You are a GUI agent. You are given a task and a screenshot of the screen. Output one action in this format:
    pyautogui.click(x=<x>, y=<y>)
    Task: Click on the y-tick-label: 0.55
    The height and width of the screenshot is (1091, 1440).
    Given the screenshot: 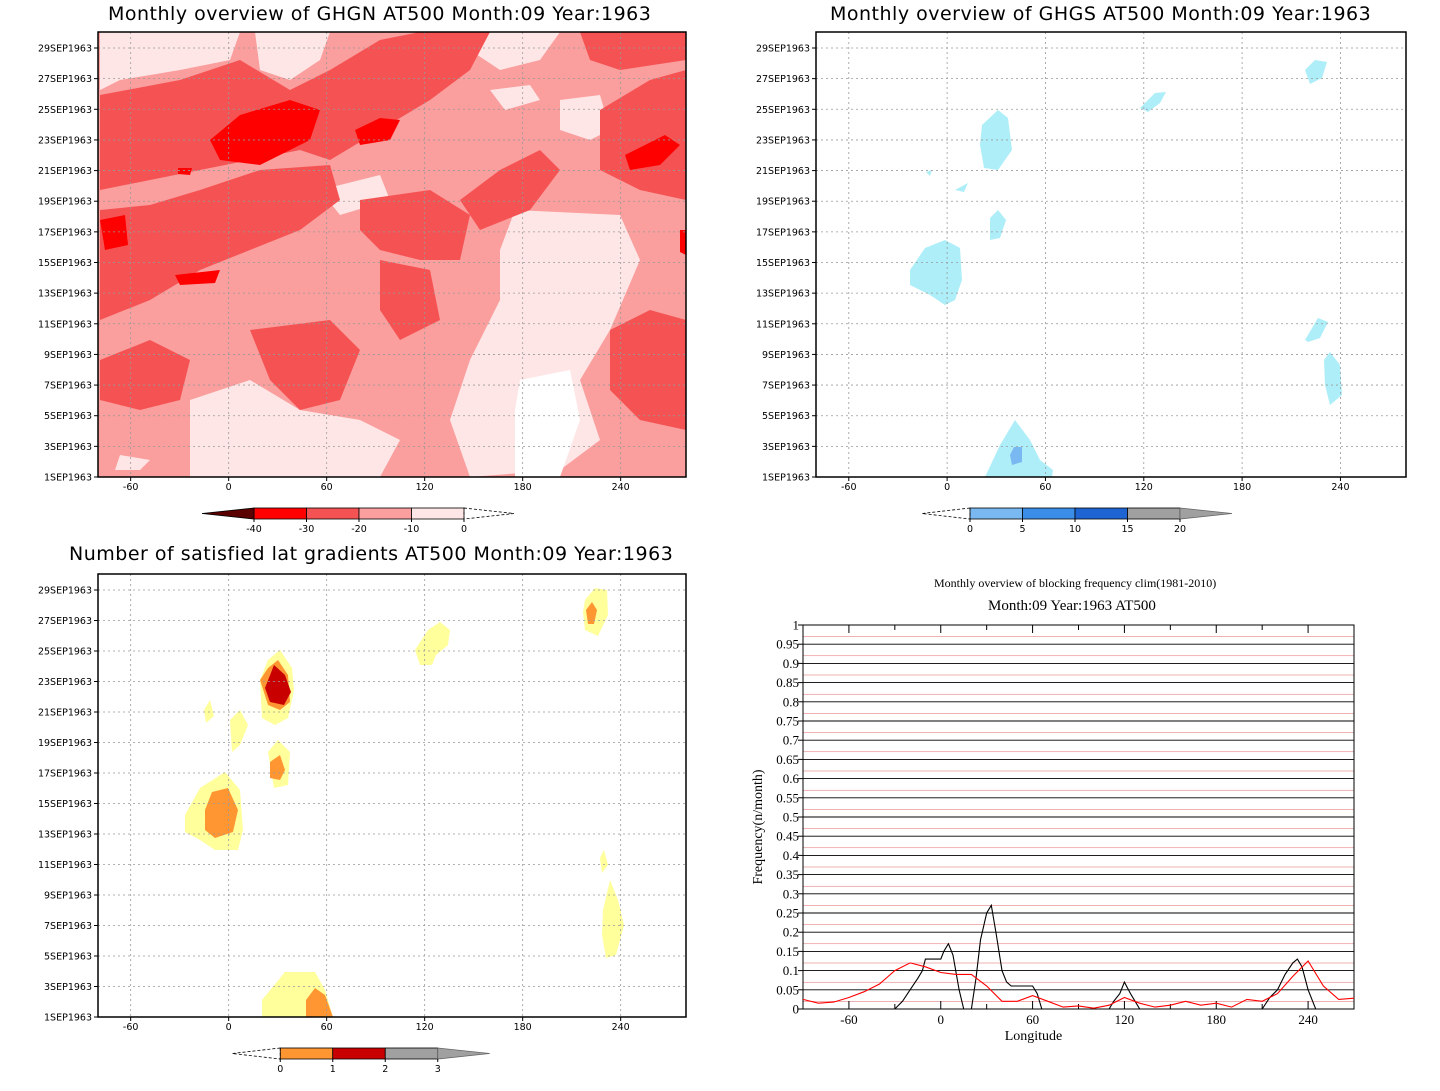 What is the action you would take?
    pyautogui.click(x=787, y=797)
    